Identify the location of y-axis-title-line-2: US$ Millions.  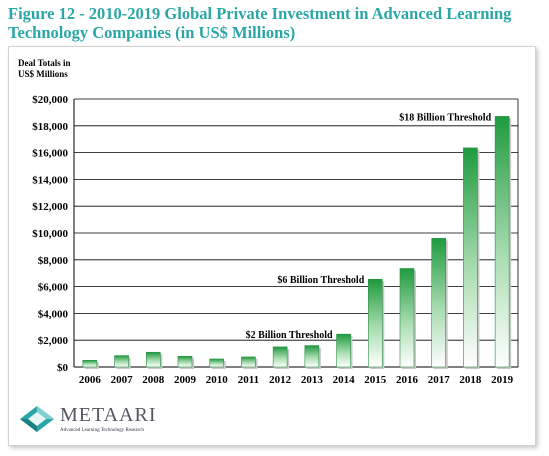
(43, 74).